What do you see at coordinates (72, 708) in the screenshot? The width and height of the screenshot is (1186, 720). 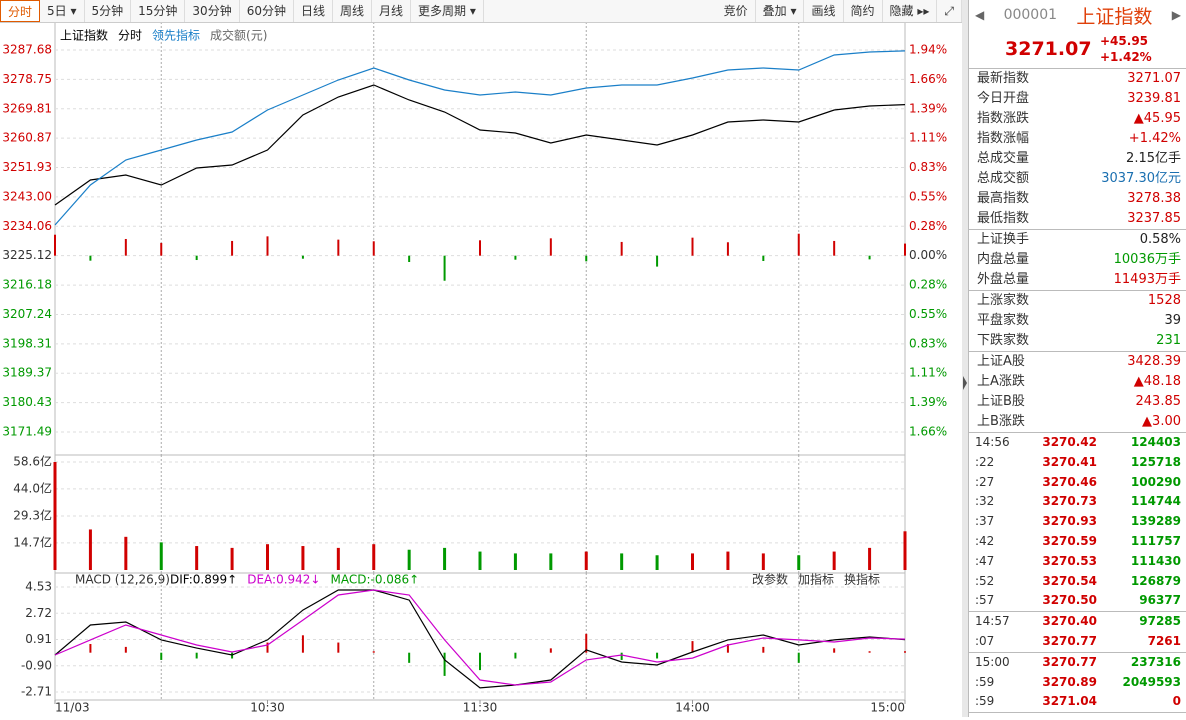 I see `x-tick-label: 11/03` at bounding box center [72, 708].